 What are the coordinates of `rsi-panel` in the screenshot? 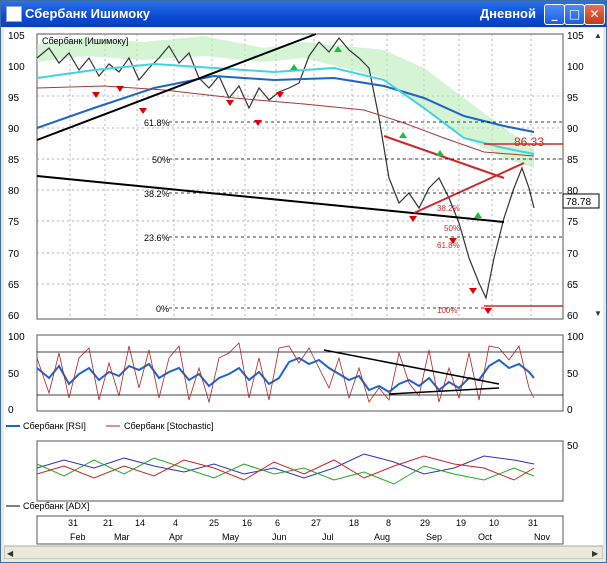 It's located at (300, 373).